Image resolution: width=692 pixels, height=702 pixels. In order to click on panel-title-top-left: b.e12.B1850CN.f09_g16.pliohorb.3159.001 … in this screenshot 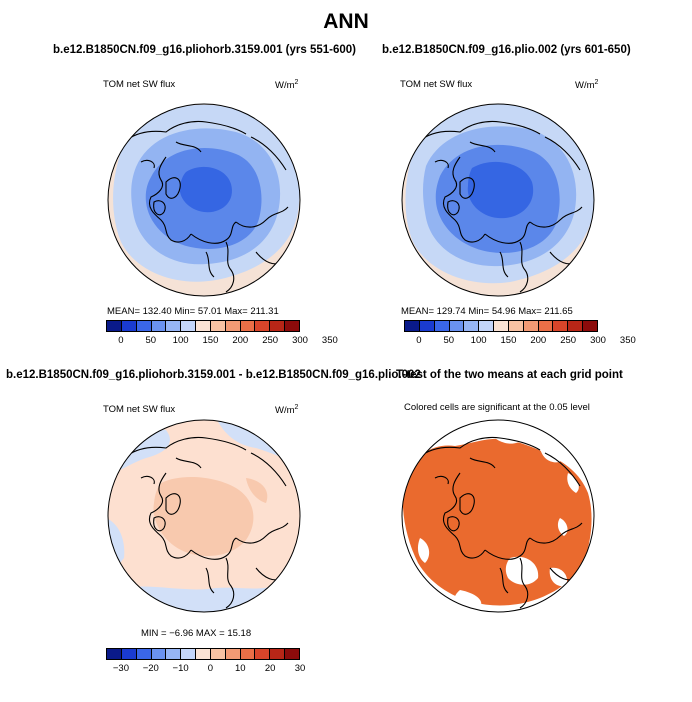, I will do `click(204, 50)`.